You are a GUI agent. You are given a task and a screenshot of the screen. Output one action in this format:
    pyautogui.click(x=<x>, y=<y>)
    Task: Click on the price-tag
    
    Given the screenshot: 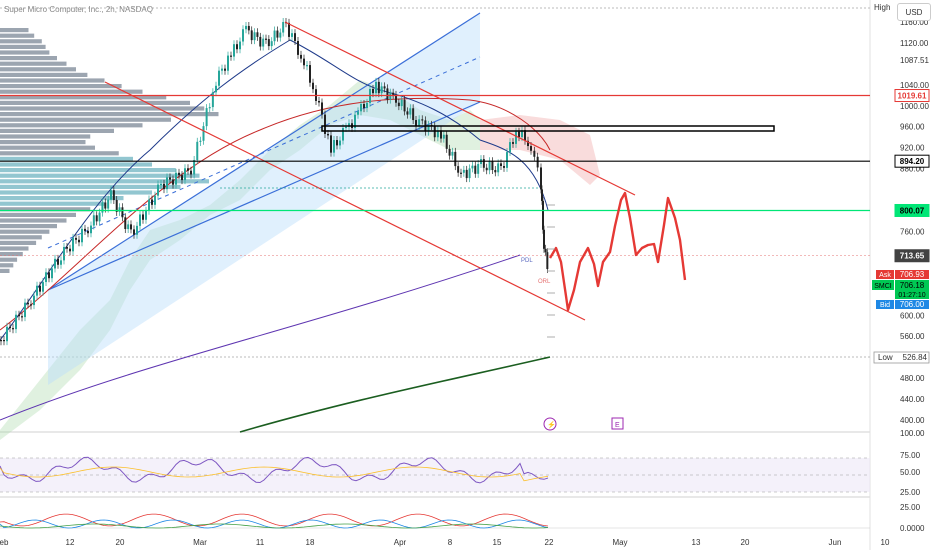 What is the action you would take?
    pyautogui.click(x=912, y=96)
    